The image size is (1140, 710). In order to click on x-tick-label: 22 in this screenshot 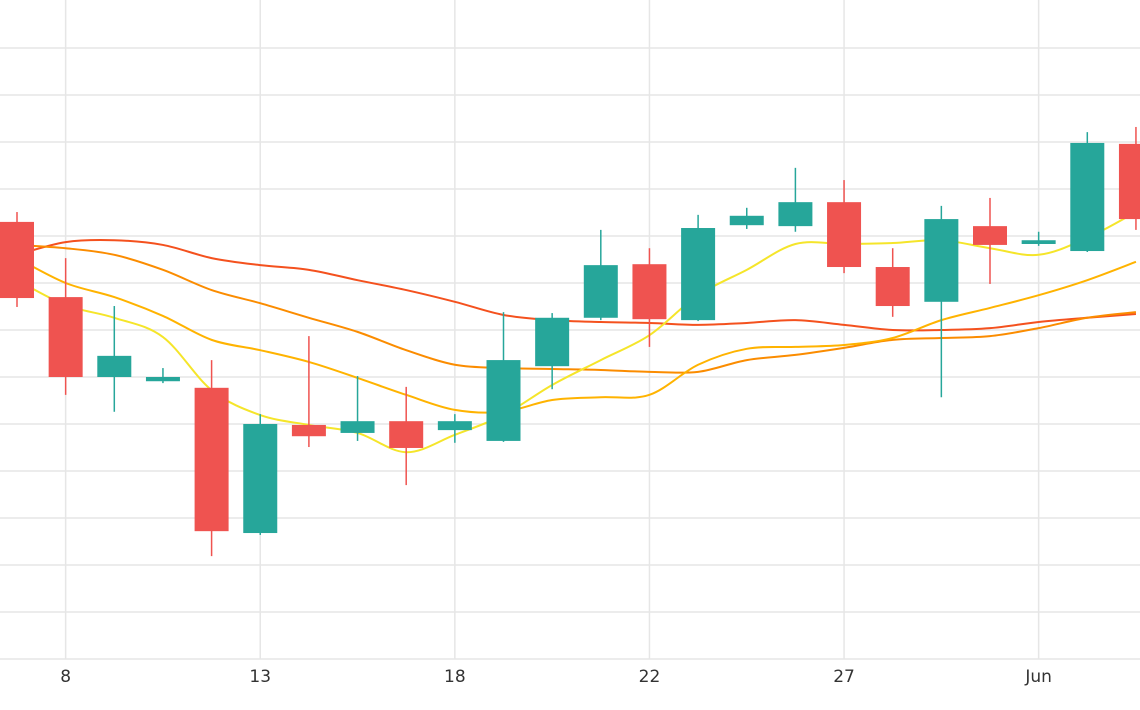, I will do `click(650, 677)`.